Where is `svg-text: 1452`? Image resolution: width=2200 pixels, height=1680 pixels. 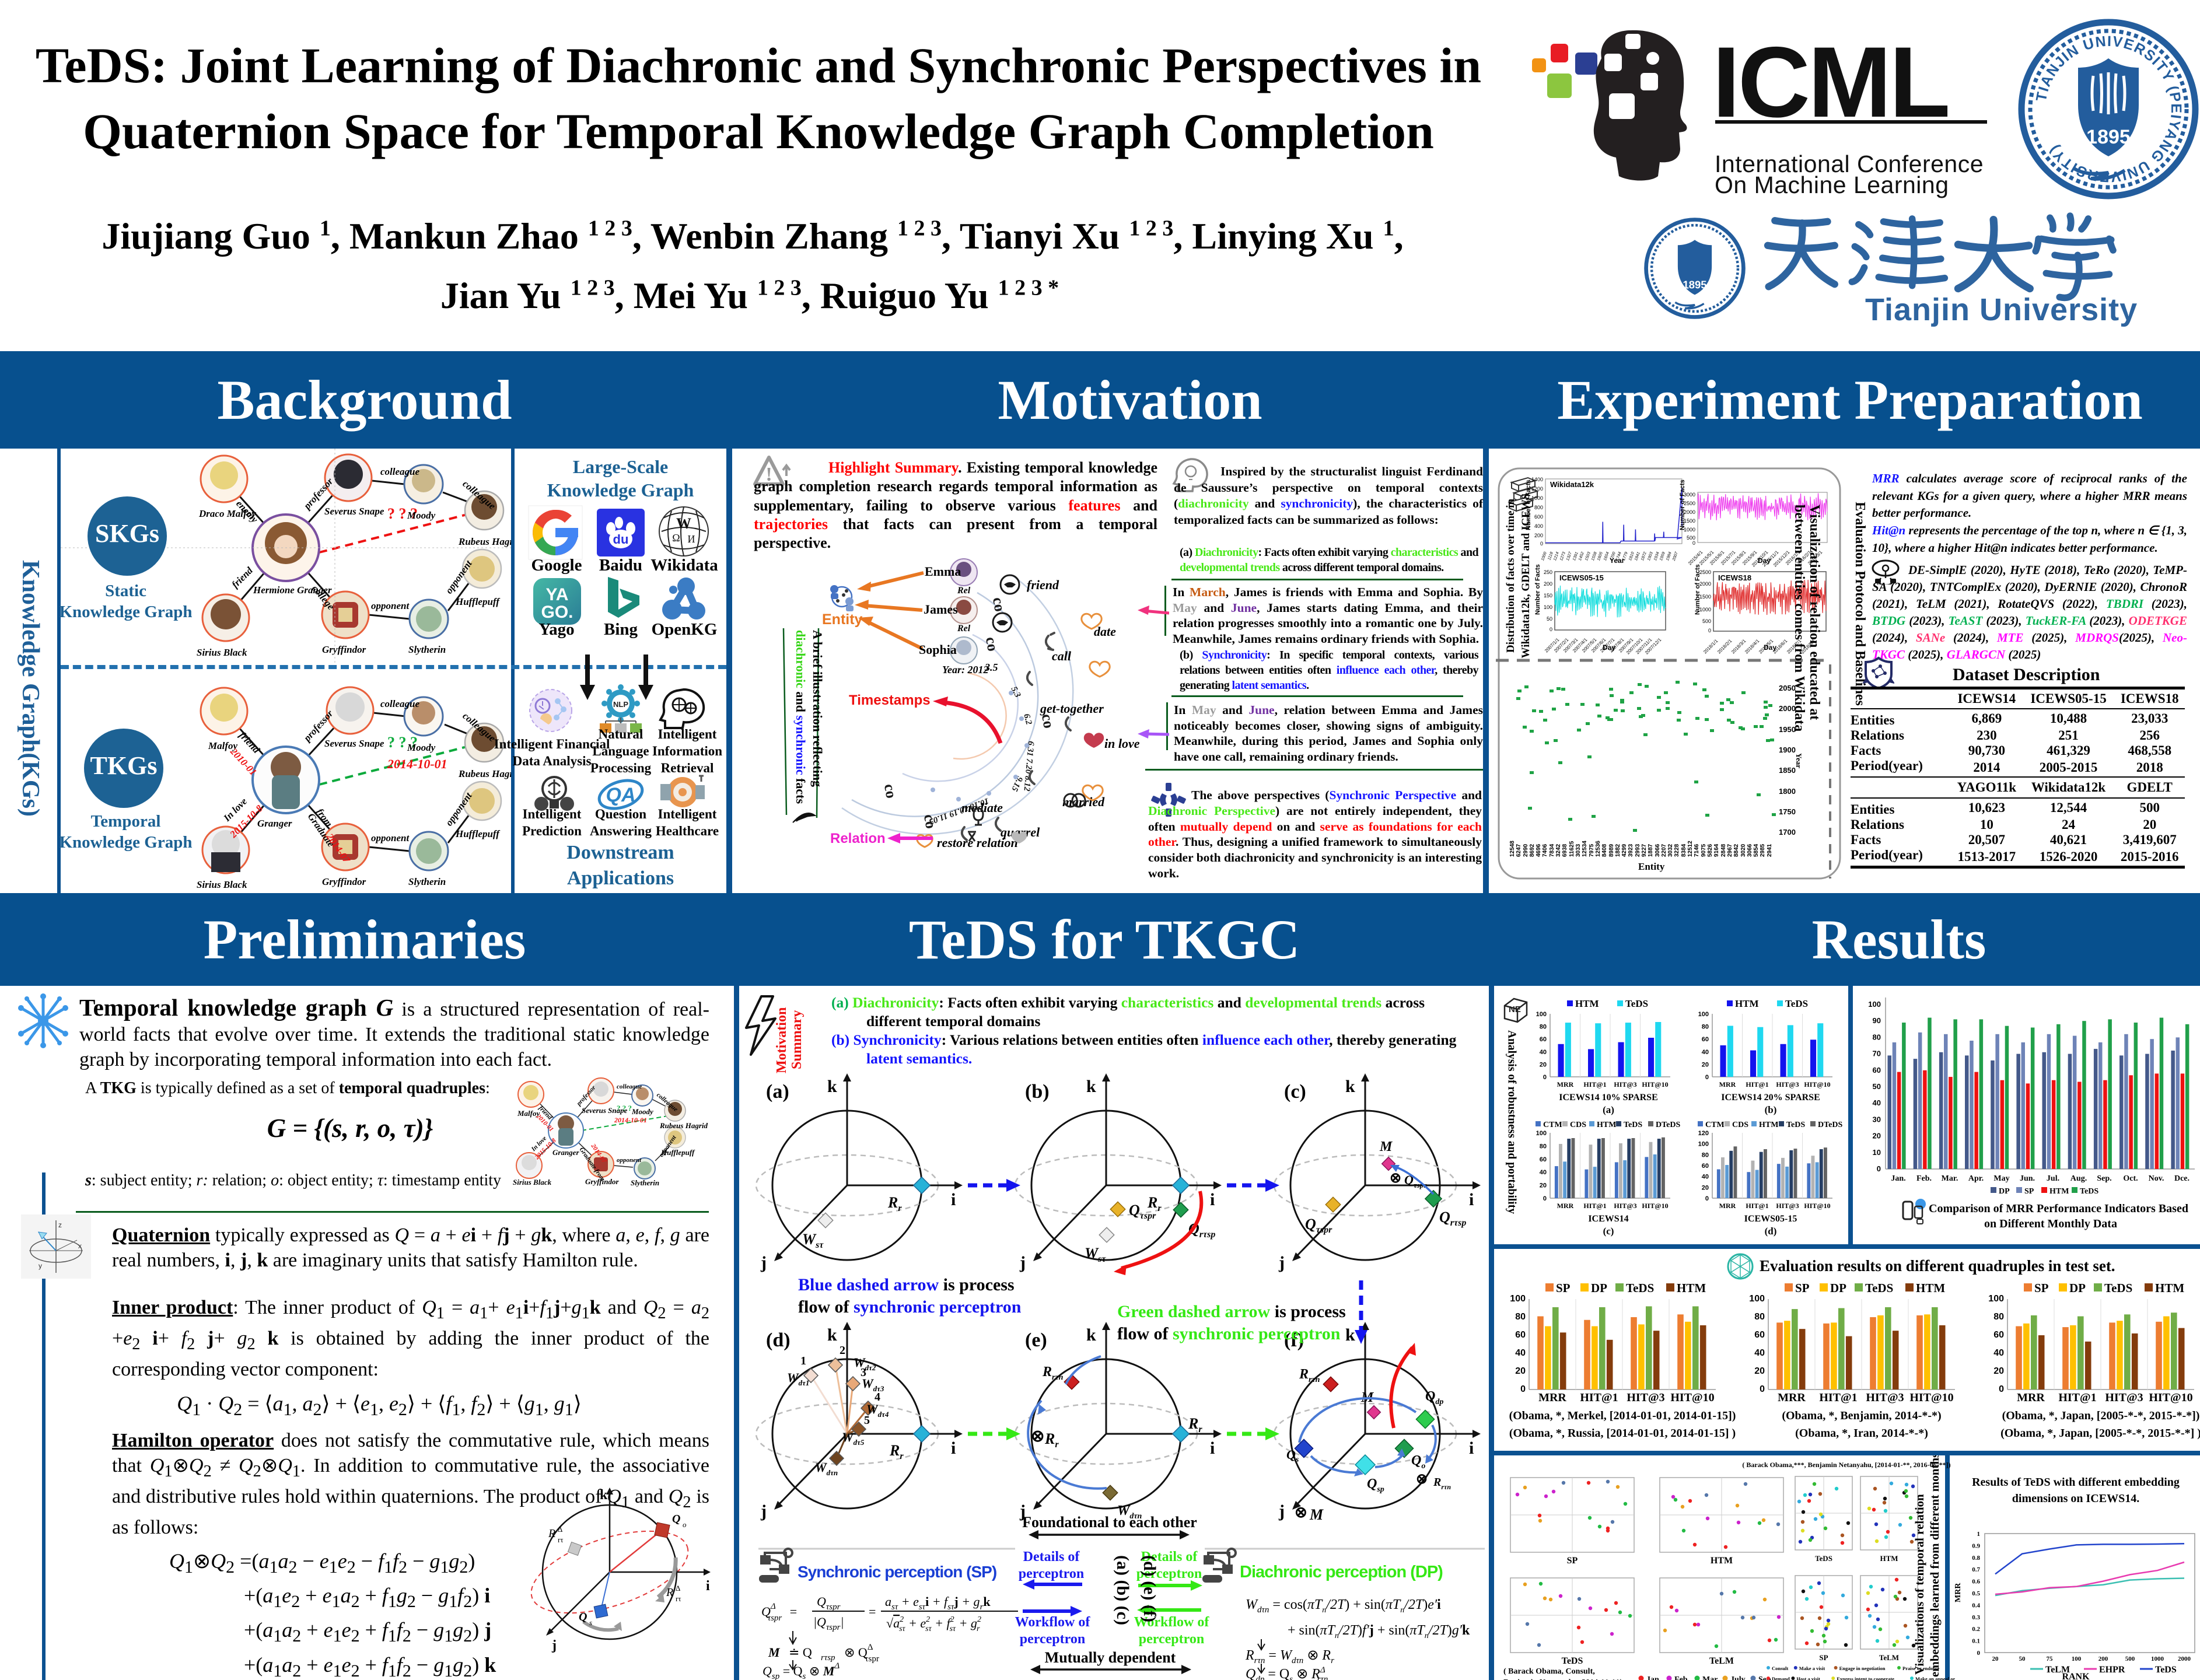 svg-text: 1452 is located at coordinates (1581, 556).